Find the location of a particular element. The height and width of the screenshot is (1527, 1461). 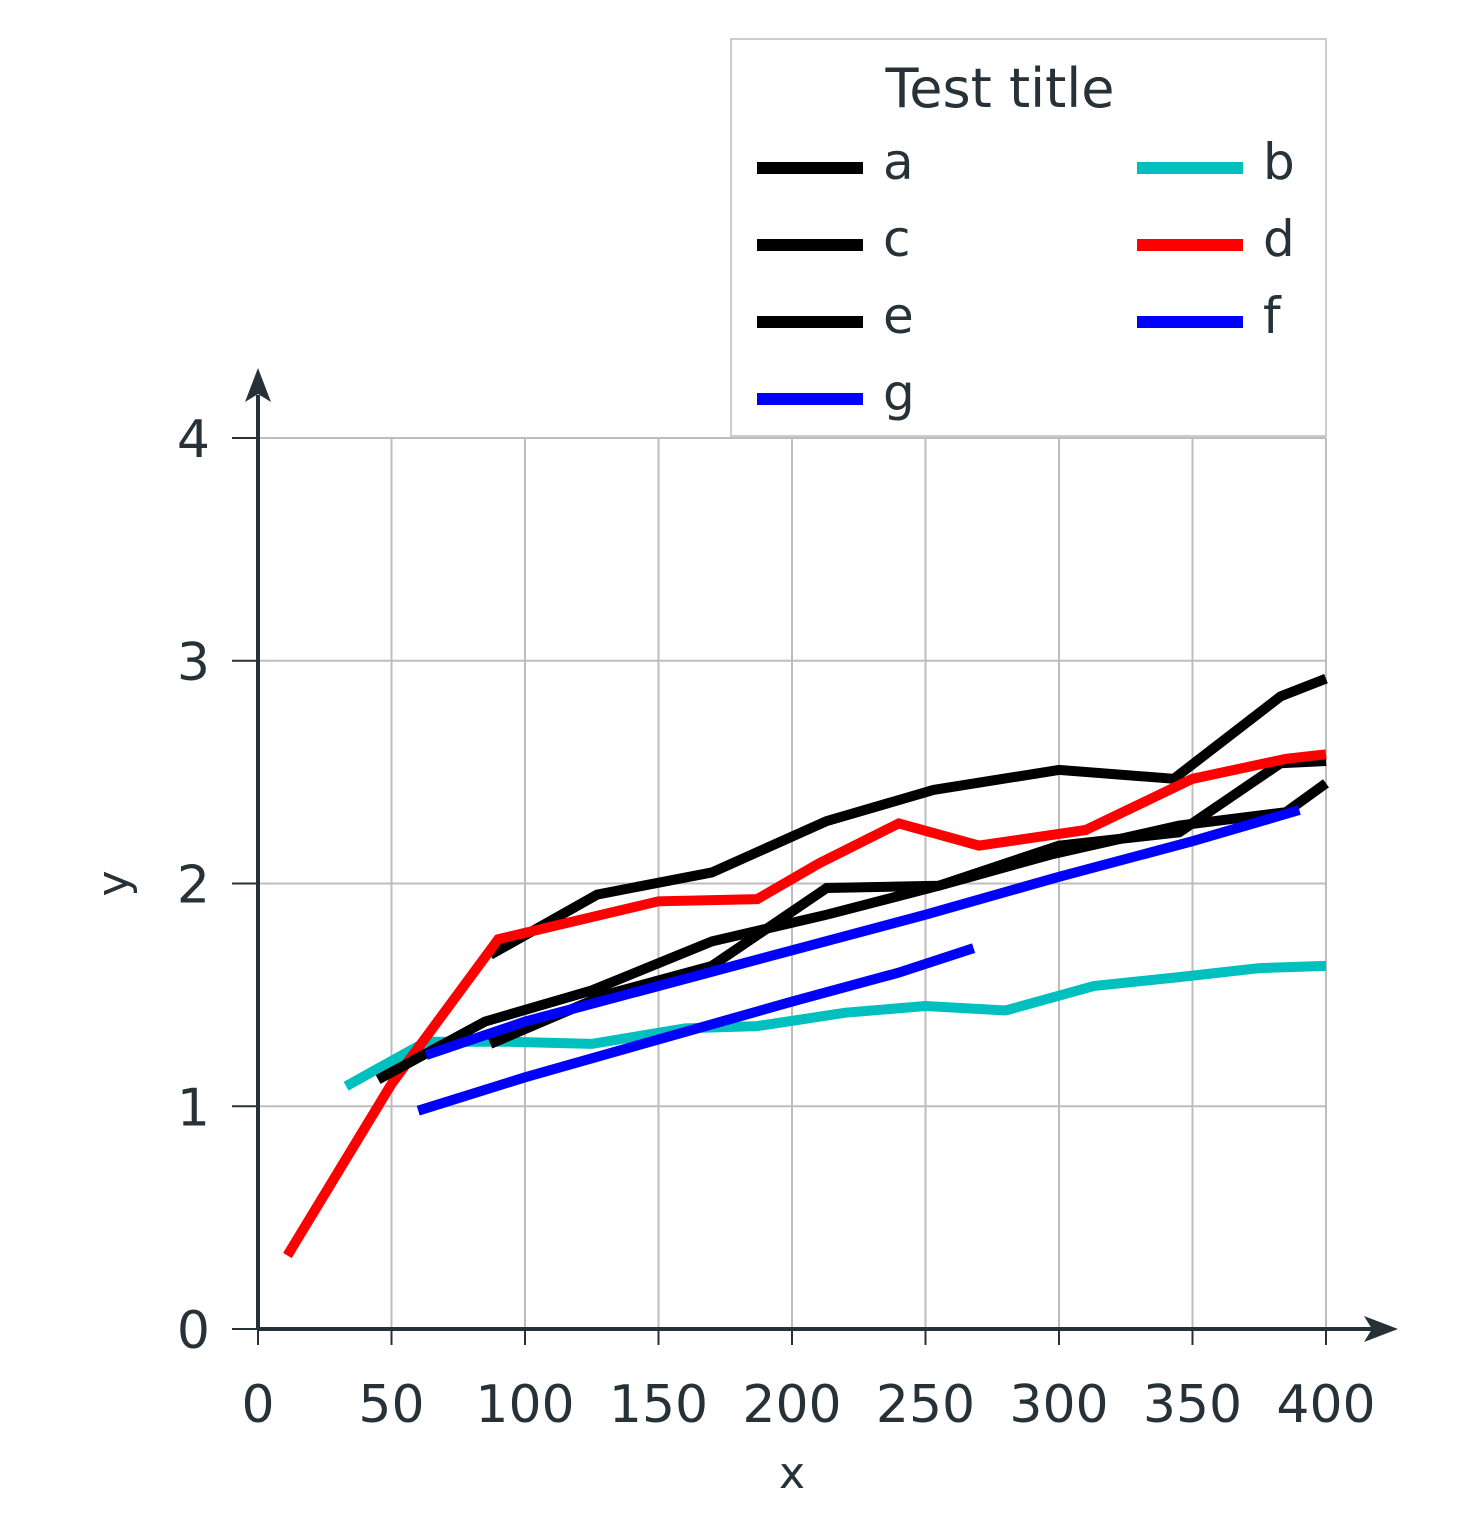

x-tick-label: 250 is located at coordinates (925, 1405).